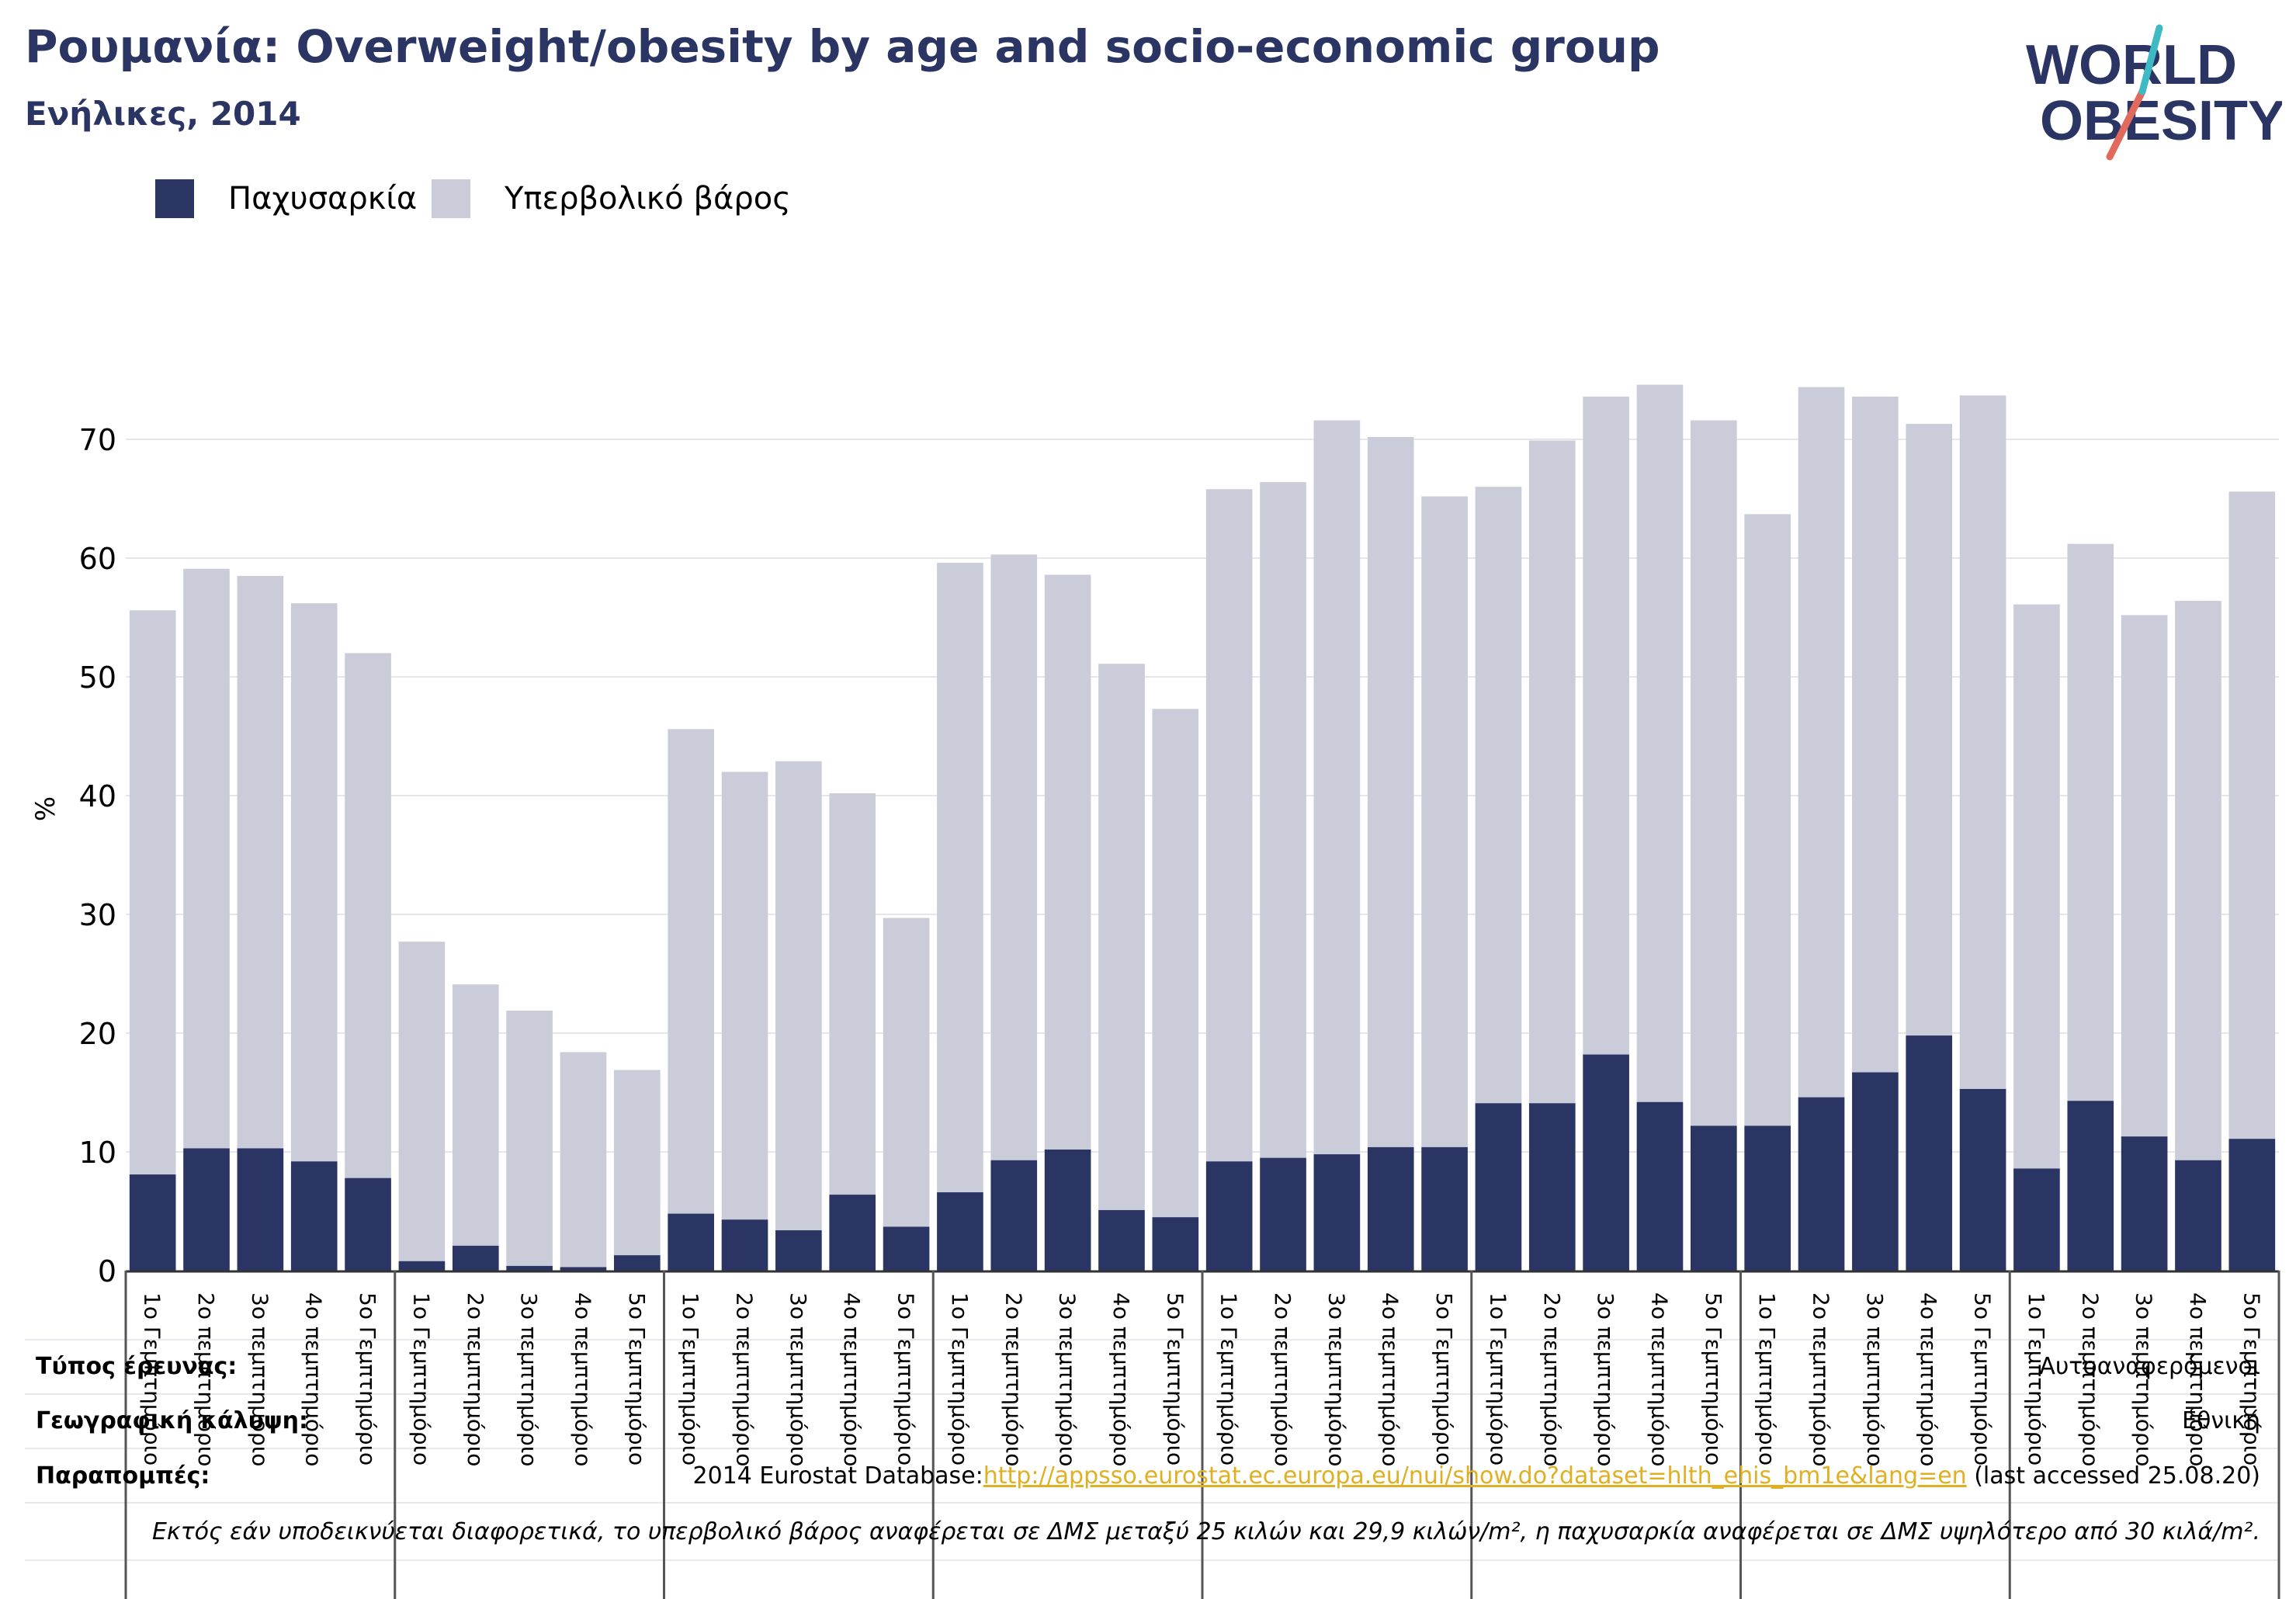 This screenshot has width=2296, height=1599. What do you see at coordinates (45, 808) in the screenshot?
I see `y-axis-label: %` at bounding box center [45, 808].